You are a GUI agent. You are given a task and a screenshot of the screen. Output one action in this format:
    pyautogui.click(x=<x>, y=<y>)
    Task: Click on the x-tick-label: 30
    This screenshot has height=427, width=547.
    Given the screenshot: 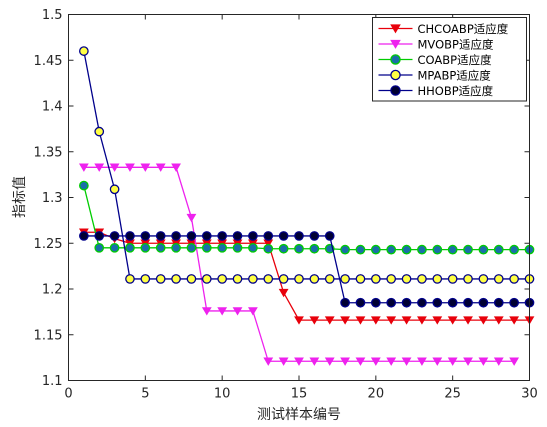 What is the action you would take?
    pyautogui.click(x=529, y=394)
    